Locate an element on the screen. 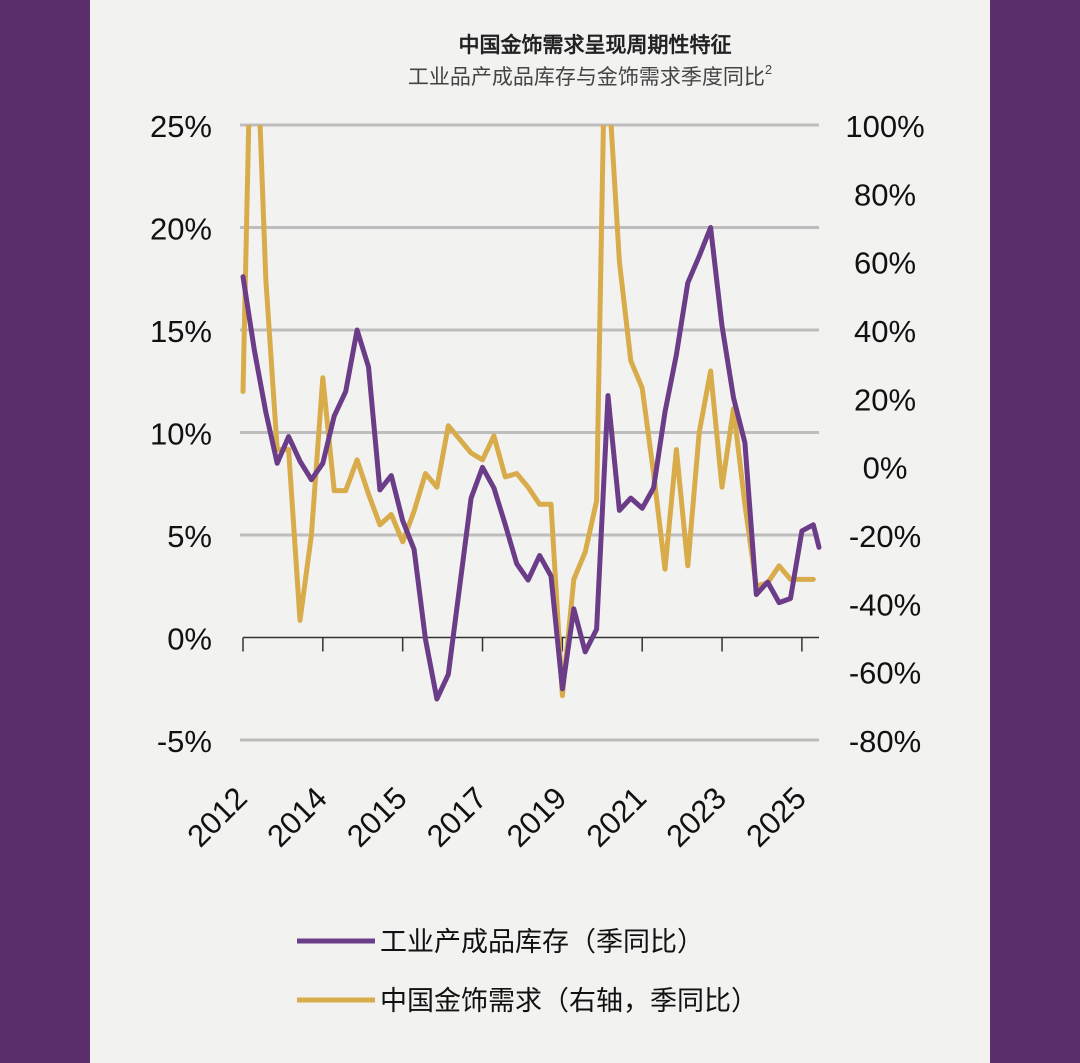 The width and height of the screenshot is (1080, 1063). x-tick-label: 2015 is located at coordinates (377, 817).